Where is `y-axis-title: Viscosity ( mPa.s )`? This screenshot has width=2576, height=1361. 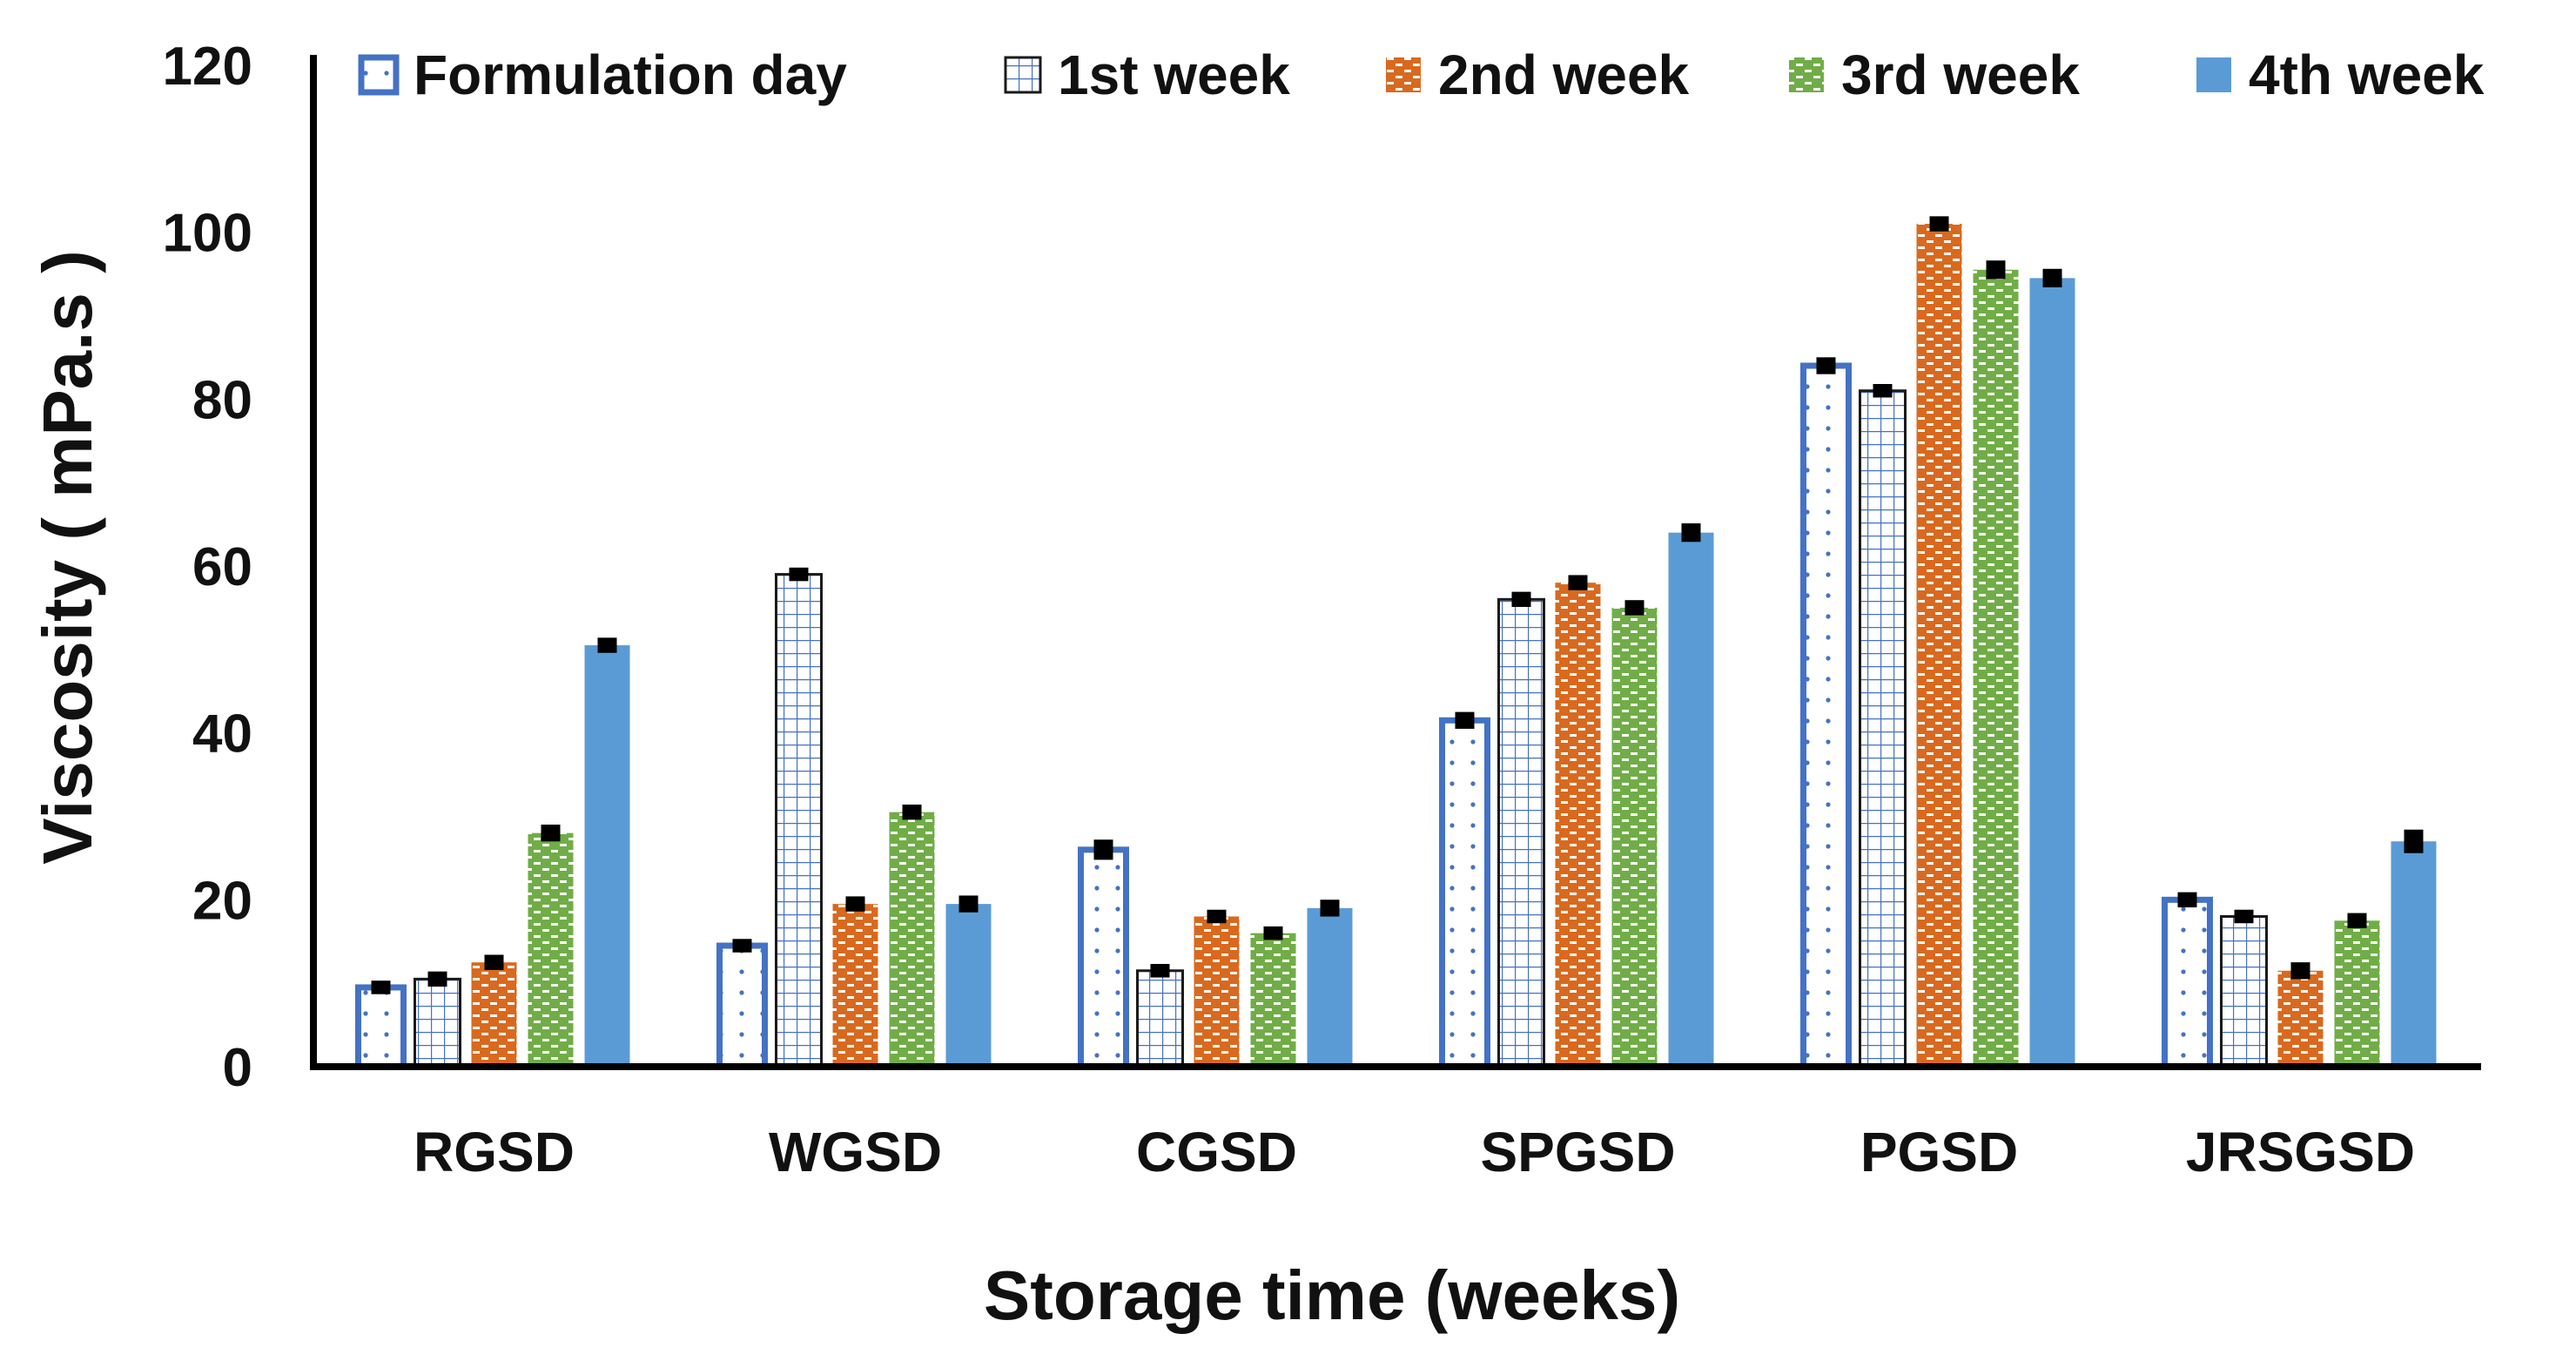 y-axis-title: Viscosity ( mPa.s ) is located at coordinates (67, 557).